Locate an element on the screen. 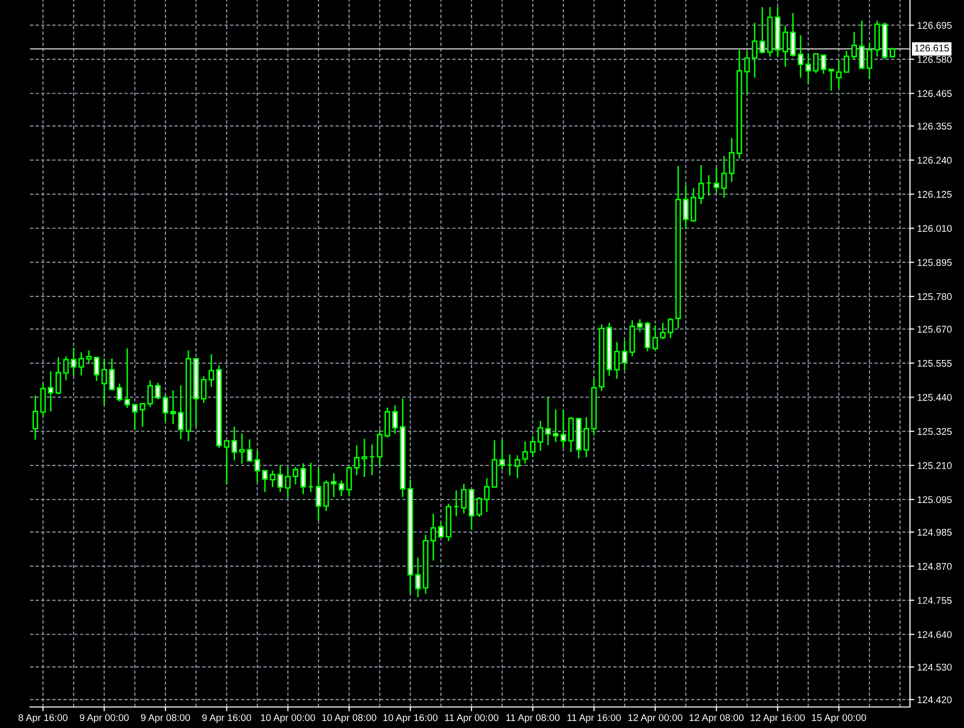  x-tick-label: 11 Apr 00:00 is located at coordinates (471, 719).